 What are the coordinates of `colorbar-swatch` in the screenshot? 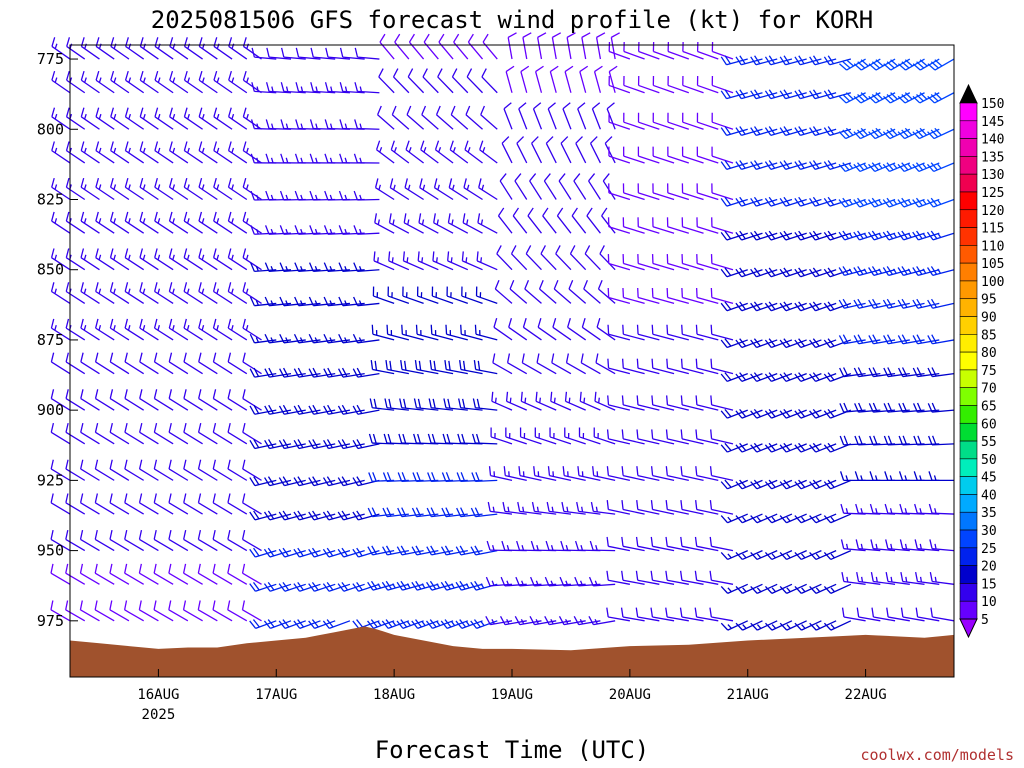 It's located at (968, 307).